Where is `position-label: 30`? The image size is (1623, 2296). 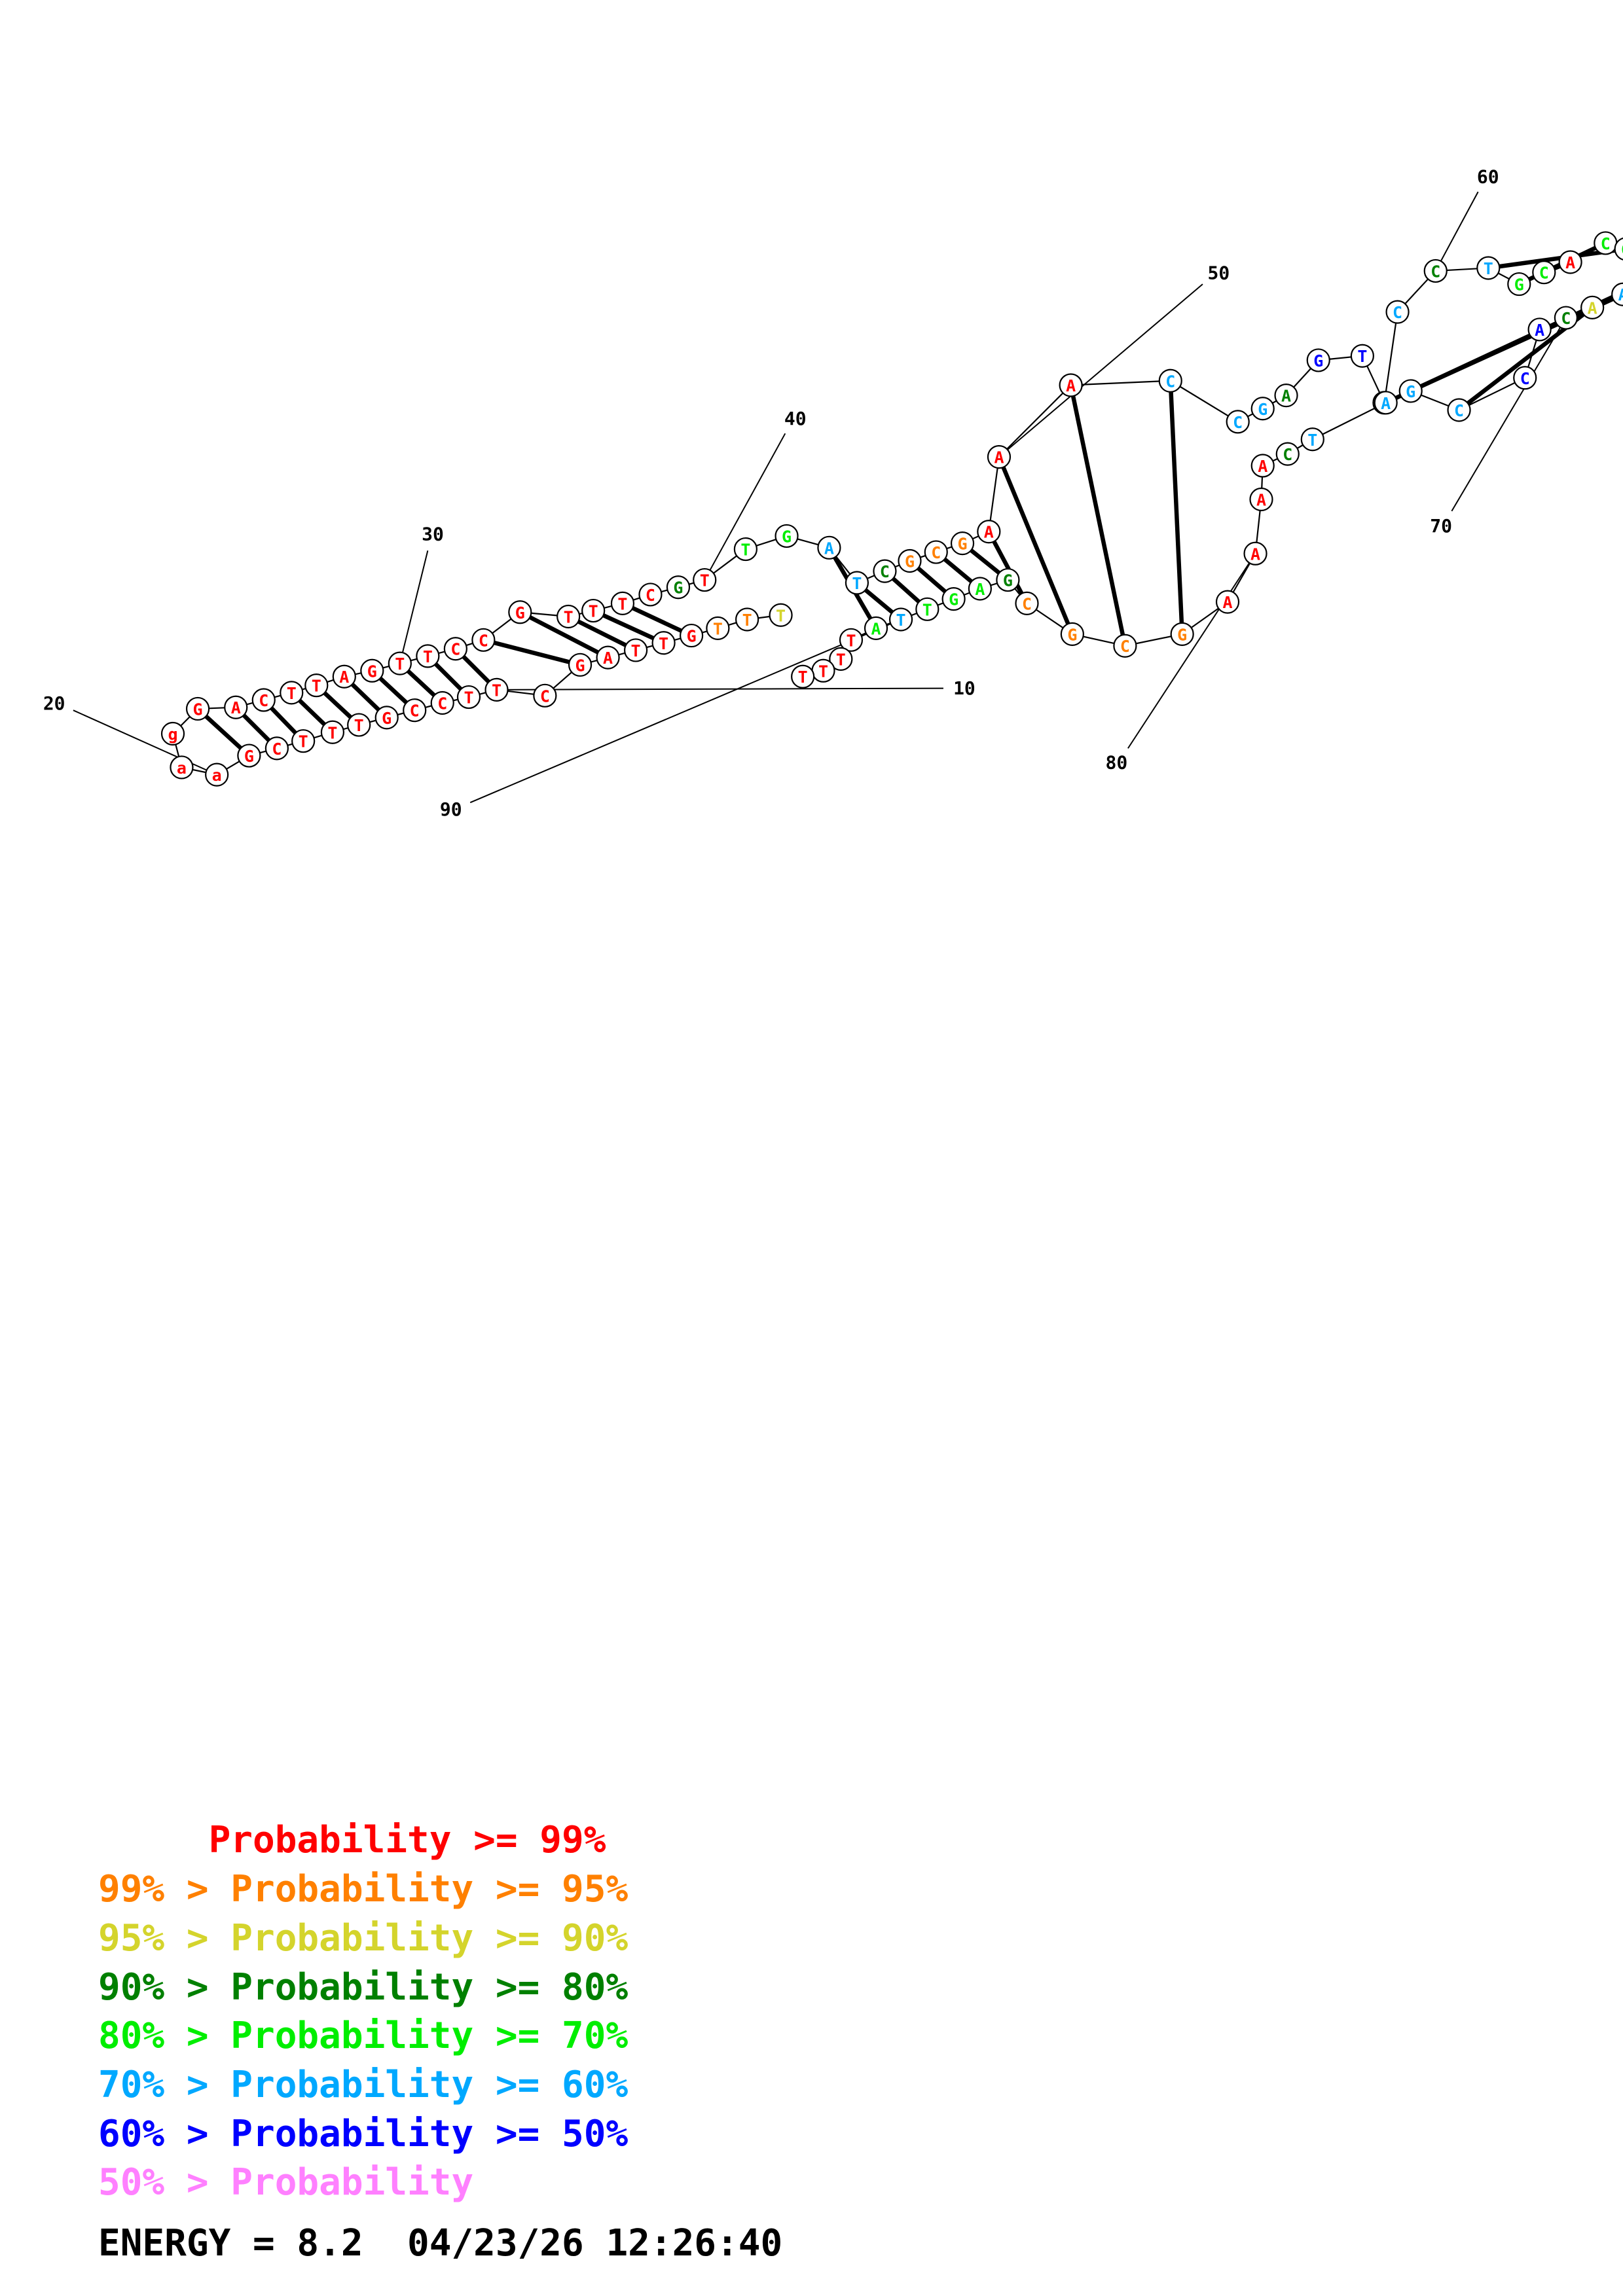
position-label: 30 is located at coordinates (433, 534).